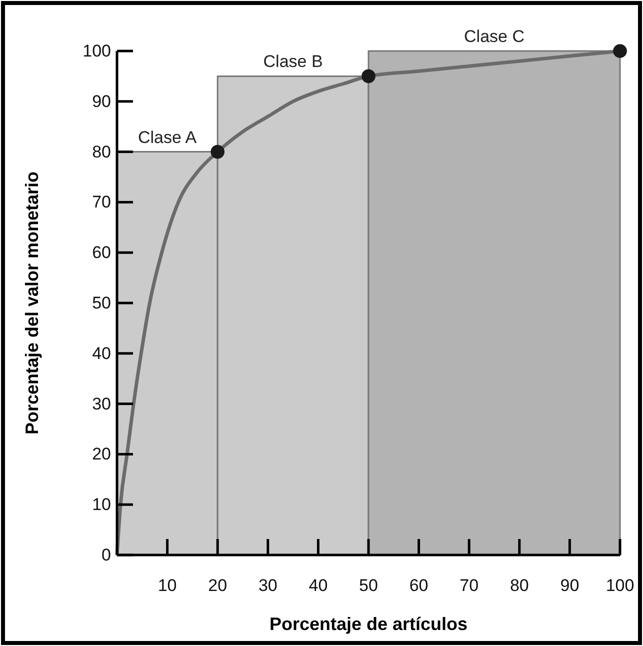  Describe the element at coordinates (106, 554) in the screenshot. I see `y-tick-label: 0` at that location.